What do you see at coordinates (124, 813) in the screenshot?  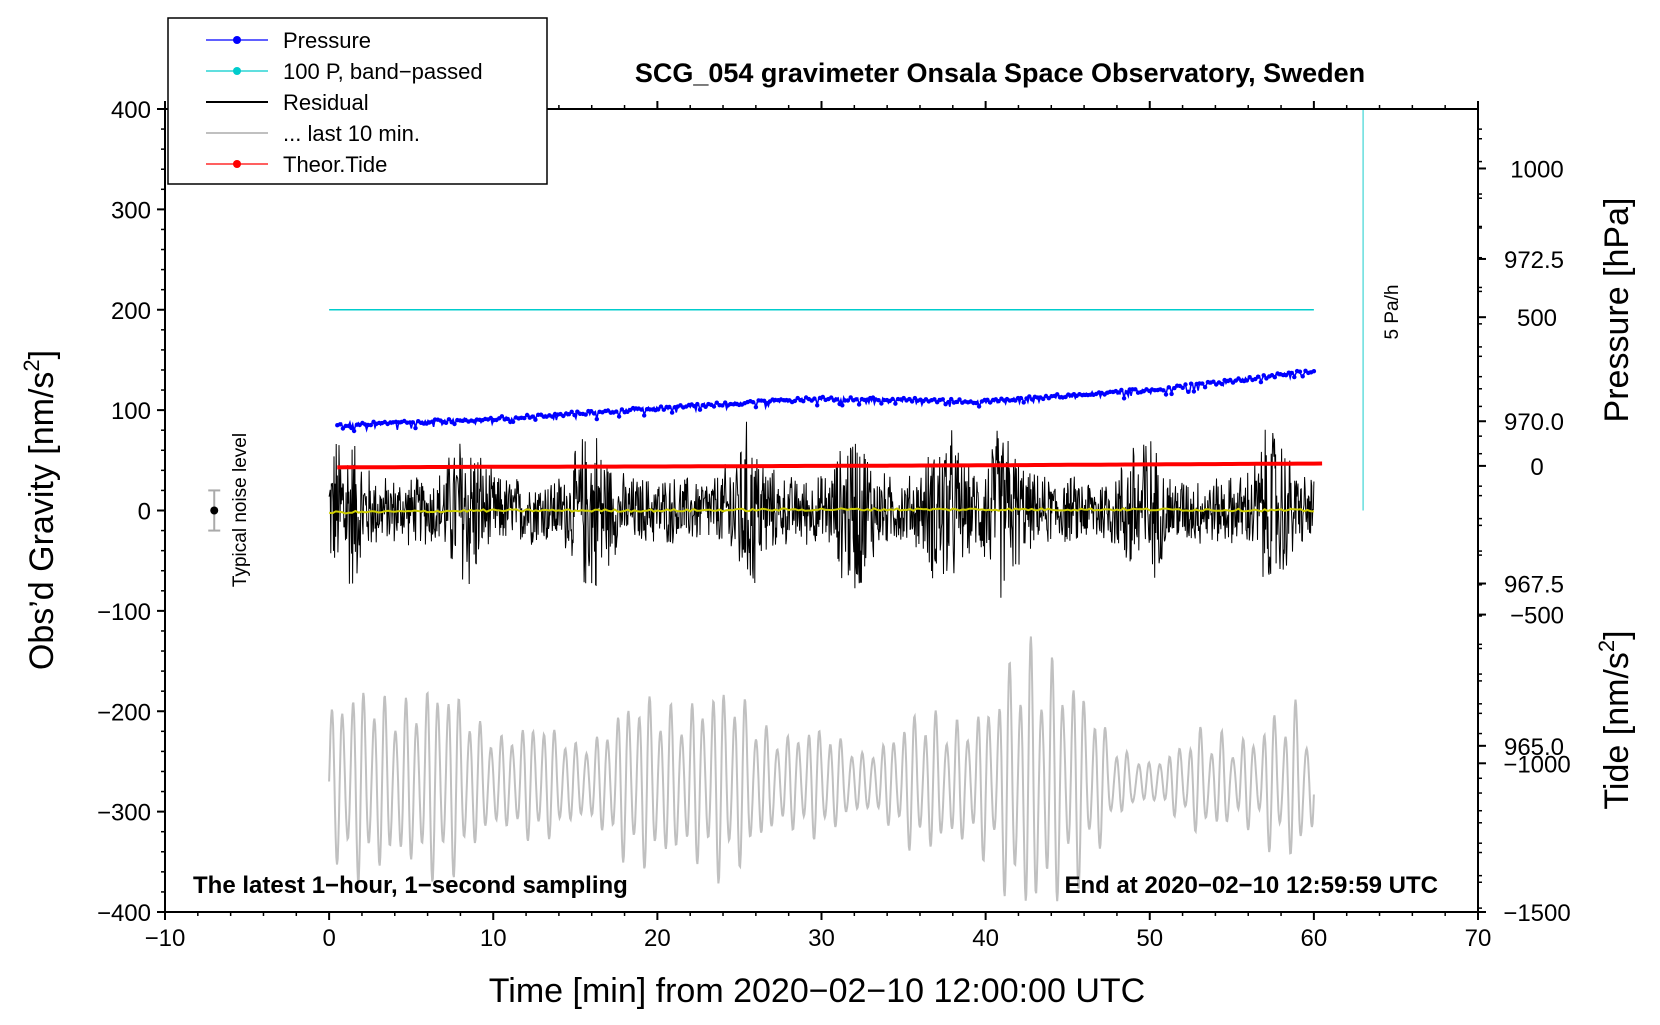 I see `y-tick-label: −300` at bounding box center [124, 813].